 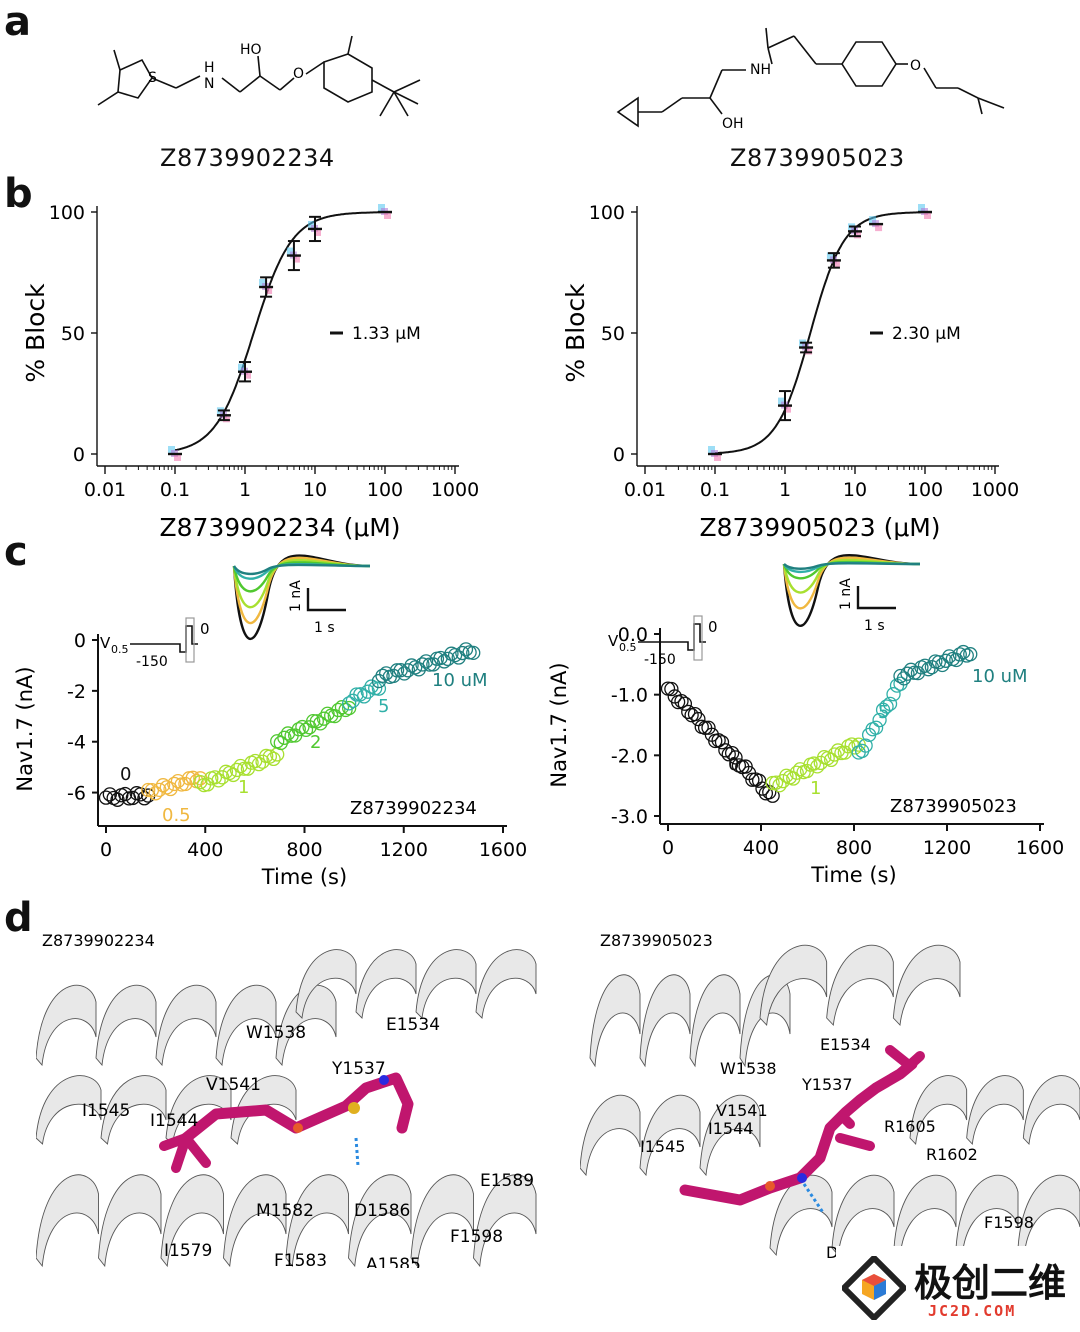 I want to click on protocol-v-label: V, so click(x=613, y=641).